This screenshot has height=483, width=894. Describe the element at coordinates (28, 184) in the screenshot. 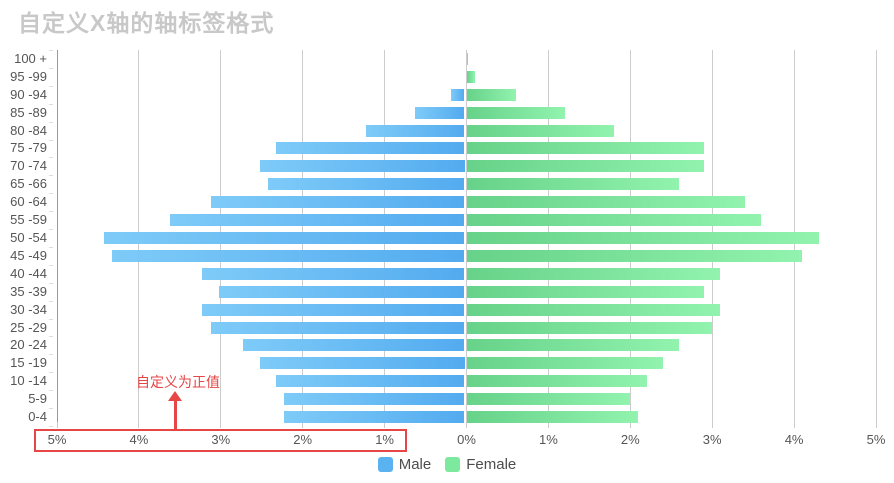

I see `y-axis-category-label: 65 -66` at that location.